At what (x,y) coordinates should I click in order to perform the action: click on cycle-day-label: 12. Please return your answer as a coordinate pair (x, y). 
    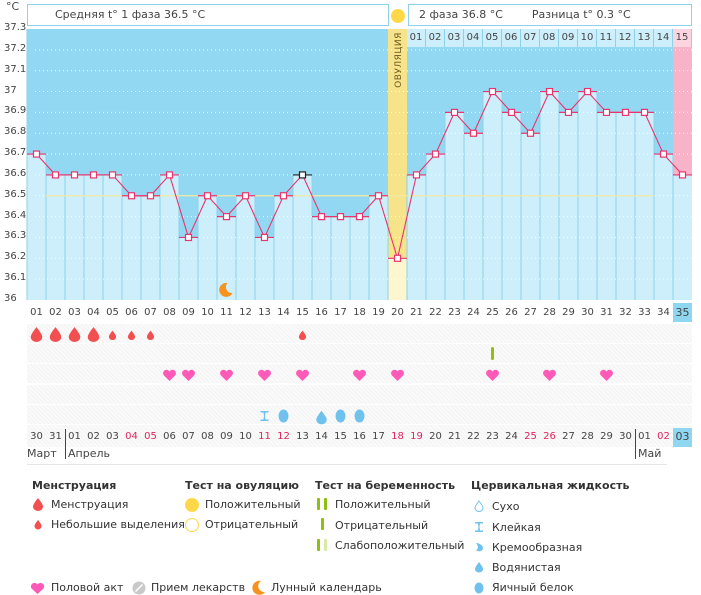
    Looking at the image, I should click on (245, 312).